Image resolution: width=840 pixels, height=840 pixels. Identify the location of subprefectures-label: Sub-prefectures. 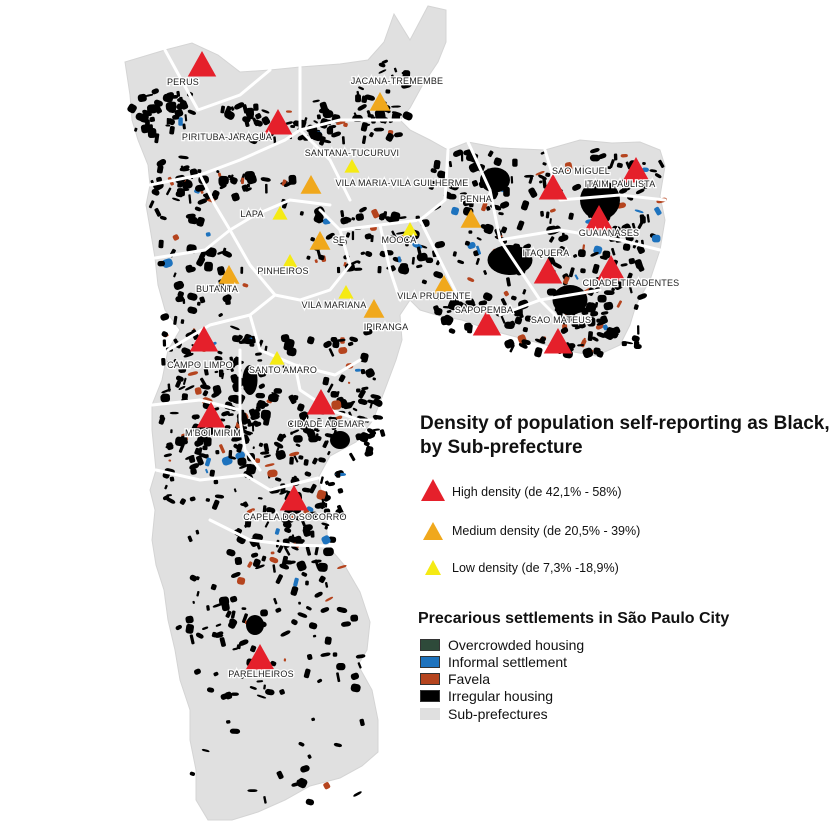
(498, 714).